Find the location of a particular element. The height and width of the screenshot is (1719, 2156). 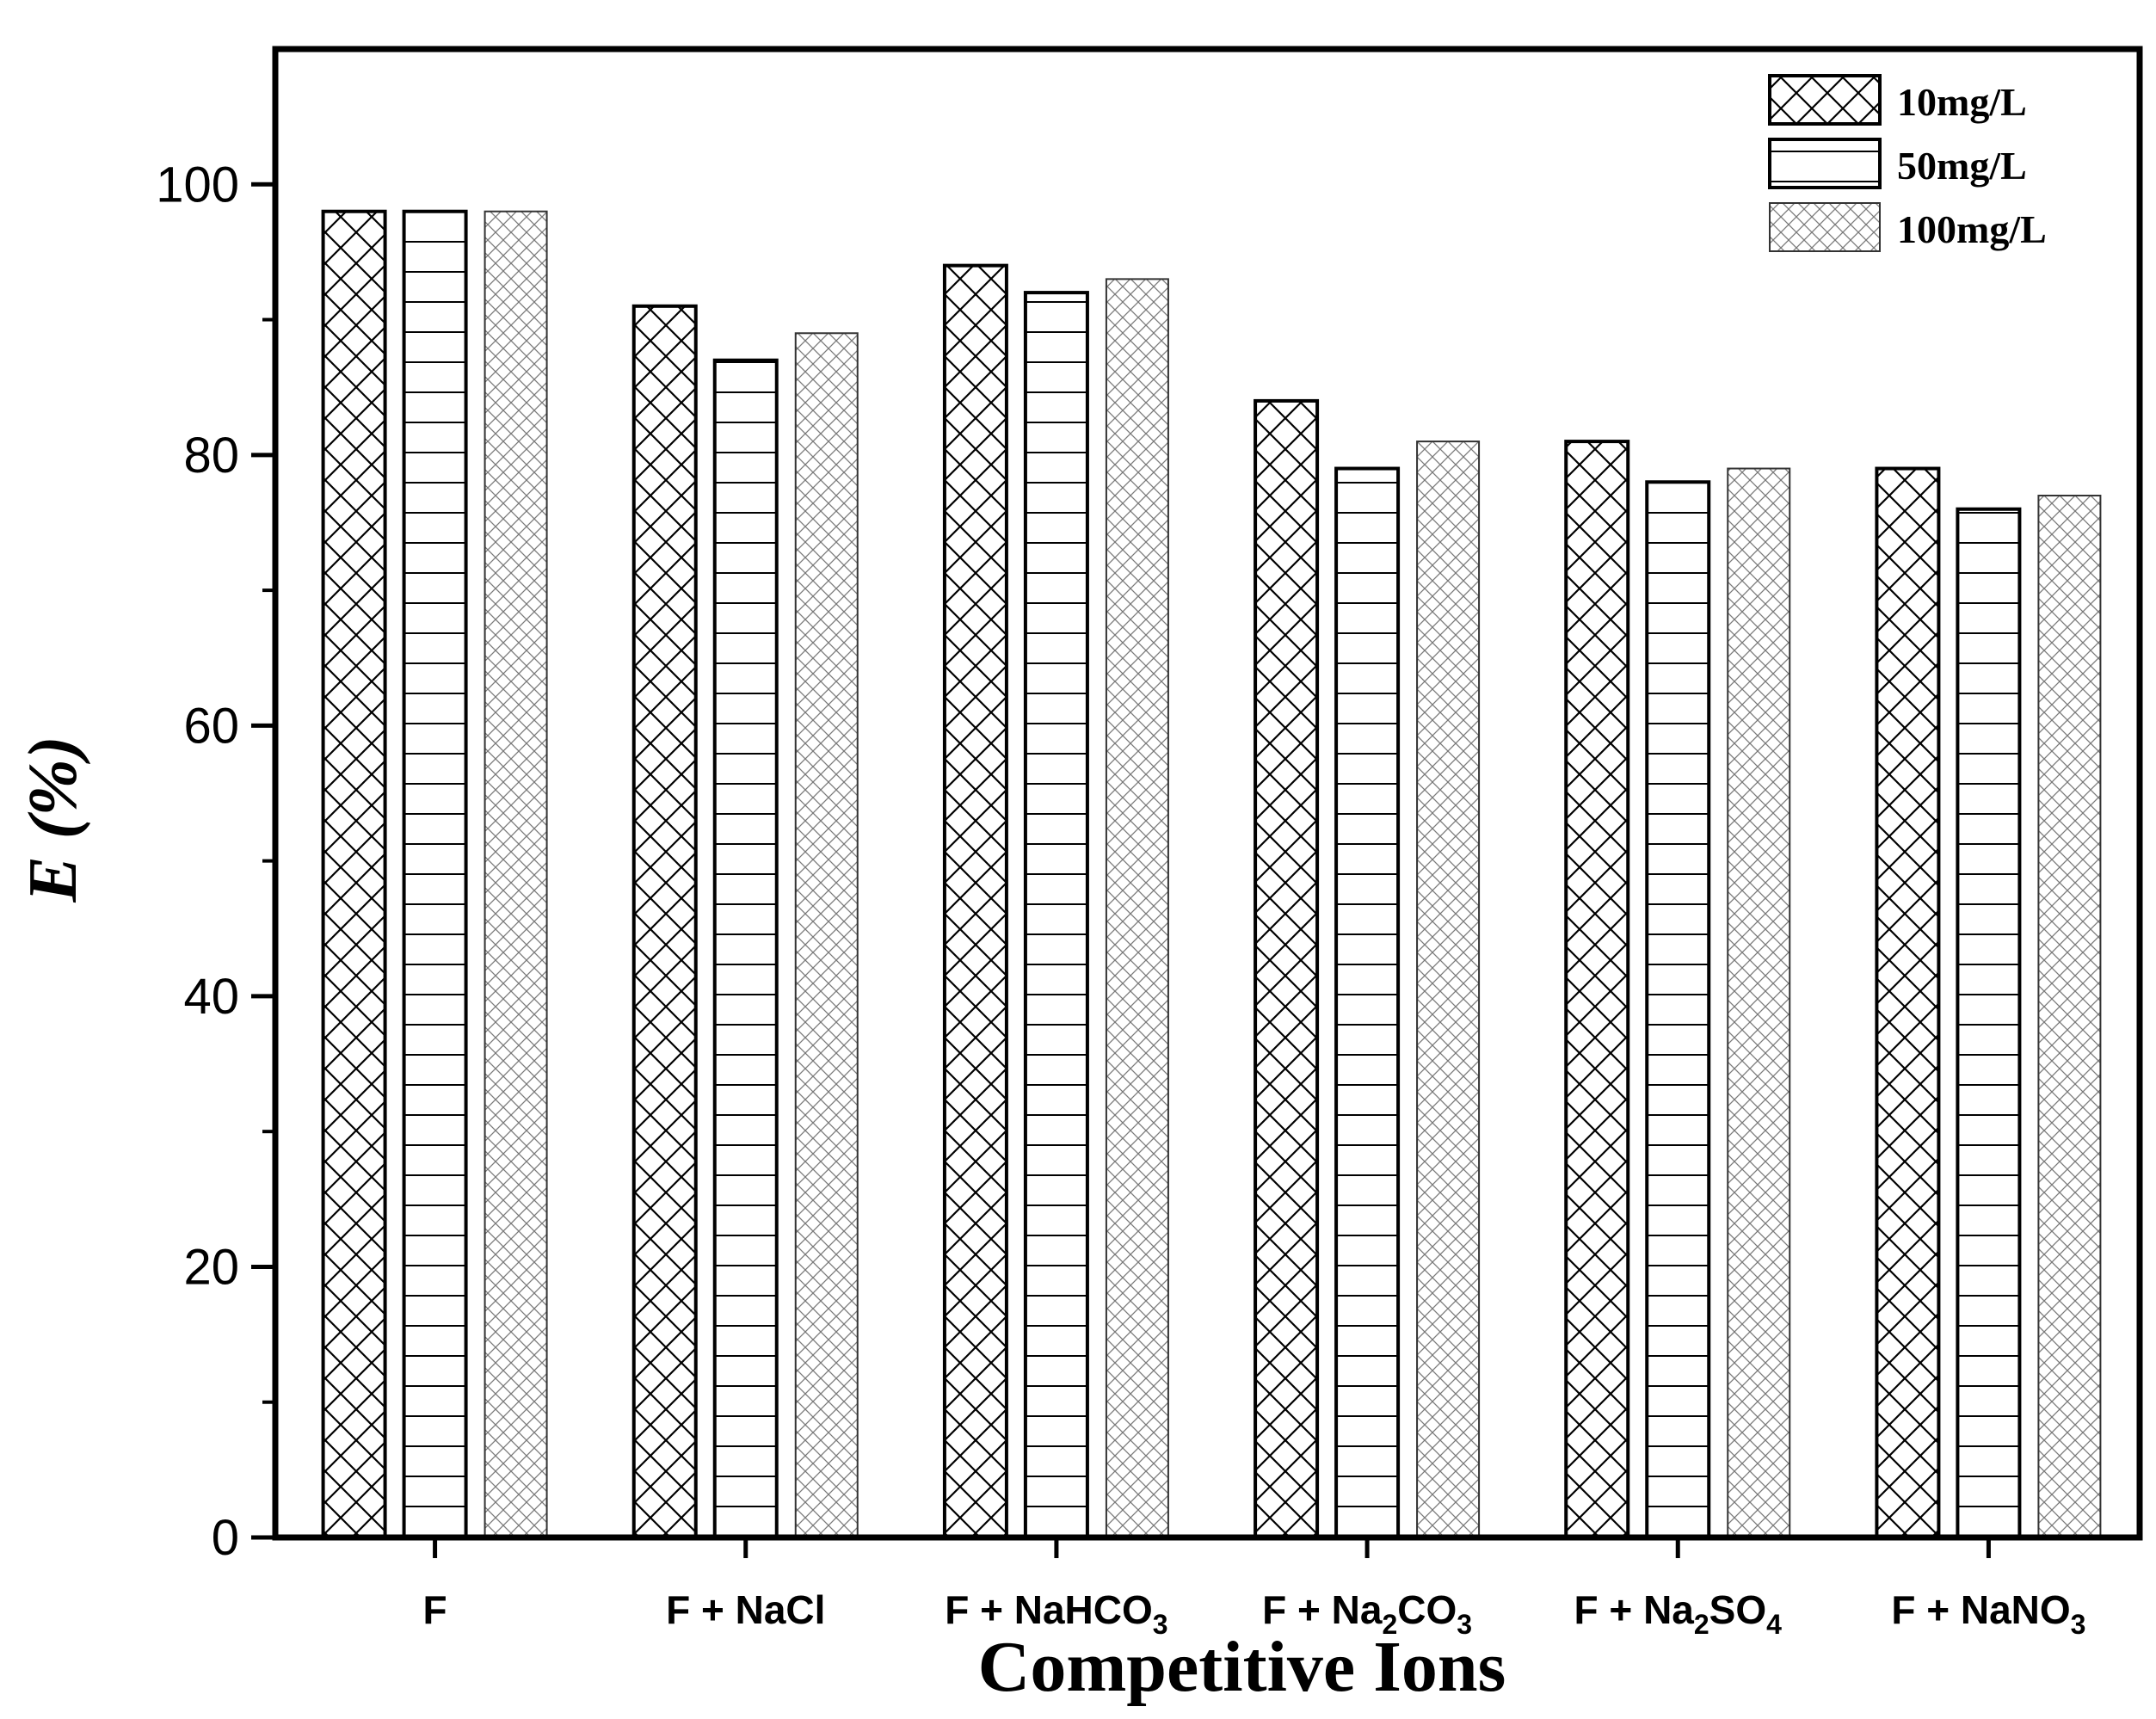

bar-4-100mg-l is located at coordinates (1448, 989).